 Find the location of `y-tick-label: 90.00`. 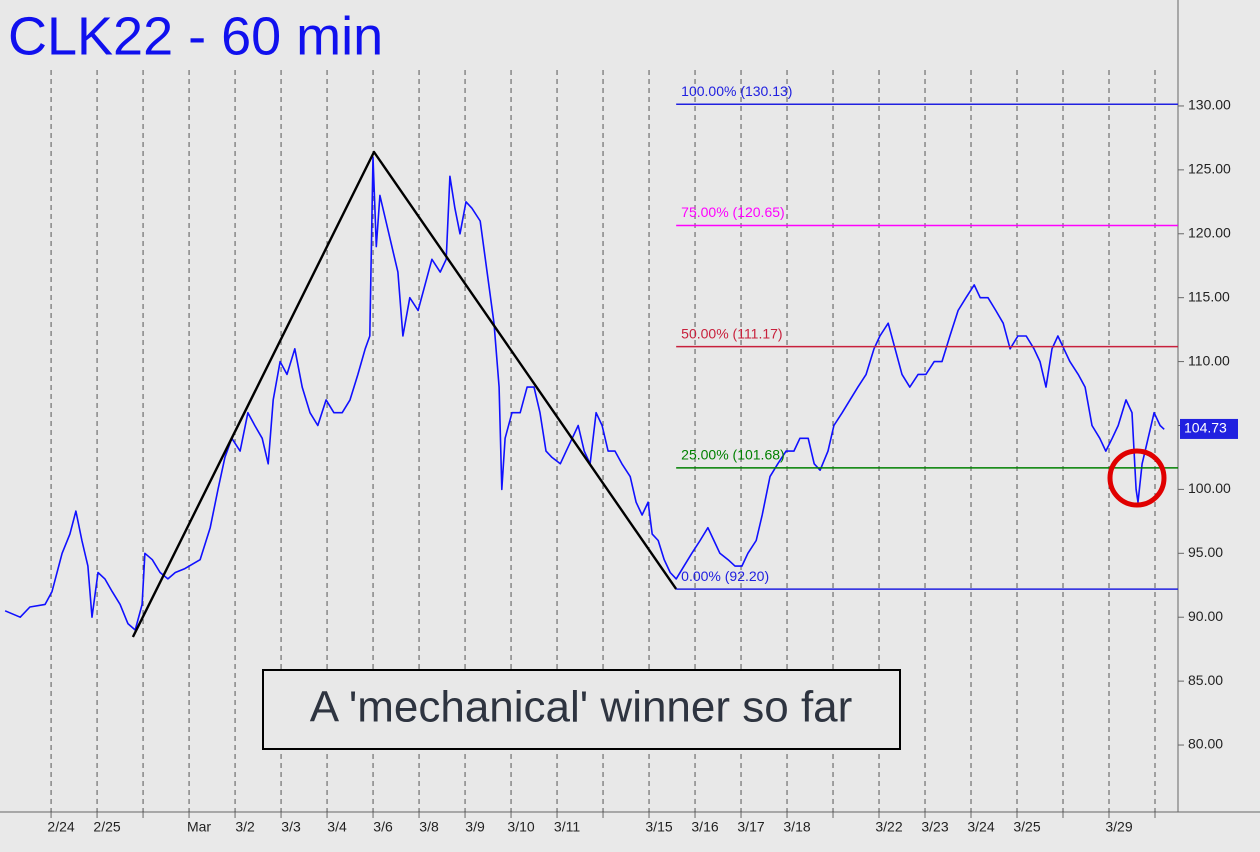

y-tick-label: 90.00 is located at coordinates (1205, 616).